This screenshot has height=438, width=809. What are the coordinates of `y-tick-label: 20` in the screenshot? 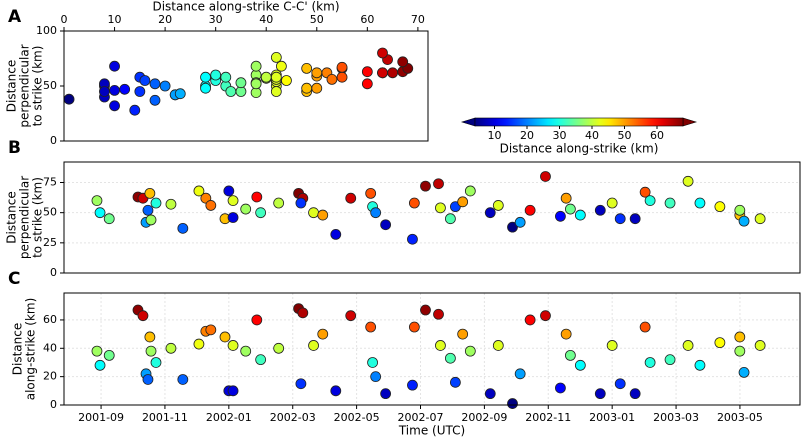 It's located at (50, 376).